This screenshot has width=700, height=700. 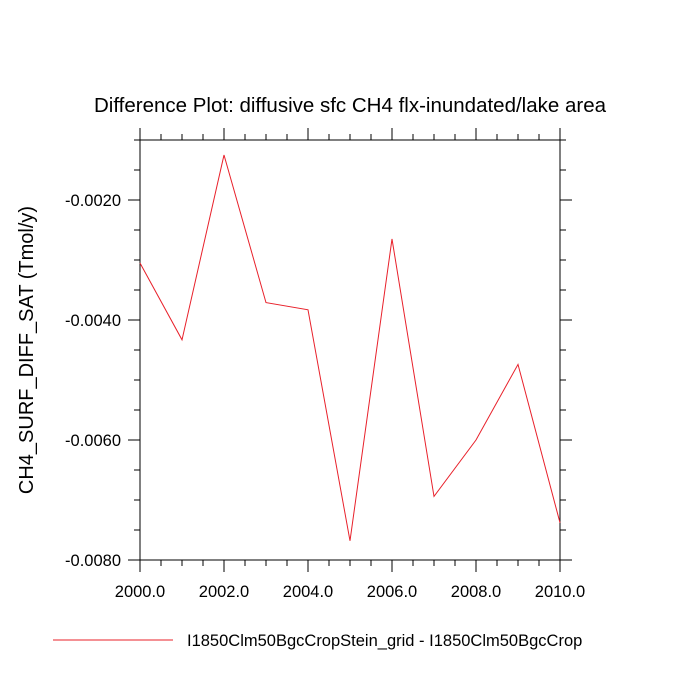 I want to click on x-tick-label: 2008.0, so click(x=476, y=592).